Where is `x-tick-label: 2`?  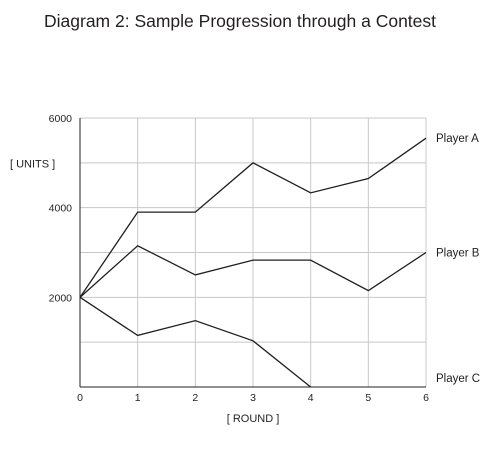 x-tick-label: 2 is located at coordinates (195, 398).